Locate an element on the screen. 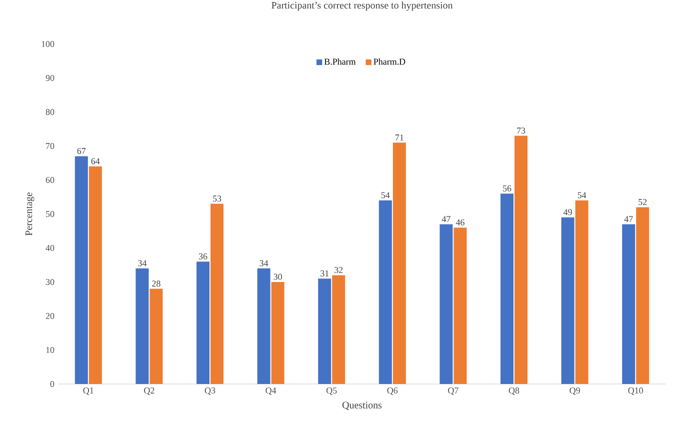  y-tick-label: 10 is located at coordinates (50, 350).